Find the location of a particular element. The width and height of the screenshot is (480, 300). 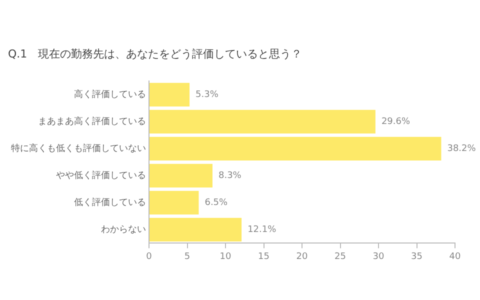

x-tick-label: 40 is located at coordinates (455, 257).